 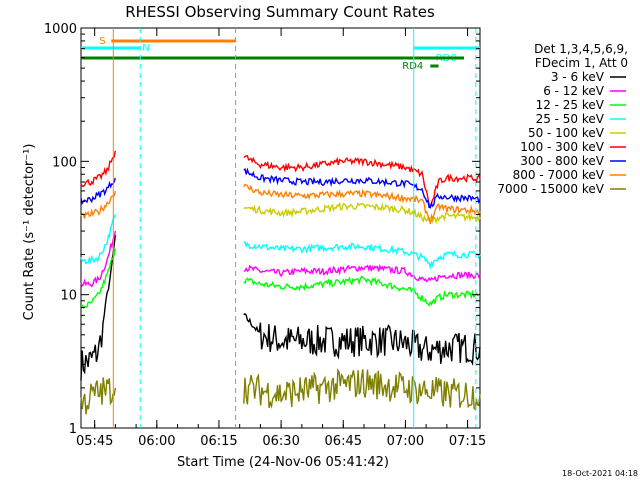 I want to click on legend-entry: 12 - 25 keV, so click(x=570, y=105).